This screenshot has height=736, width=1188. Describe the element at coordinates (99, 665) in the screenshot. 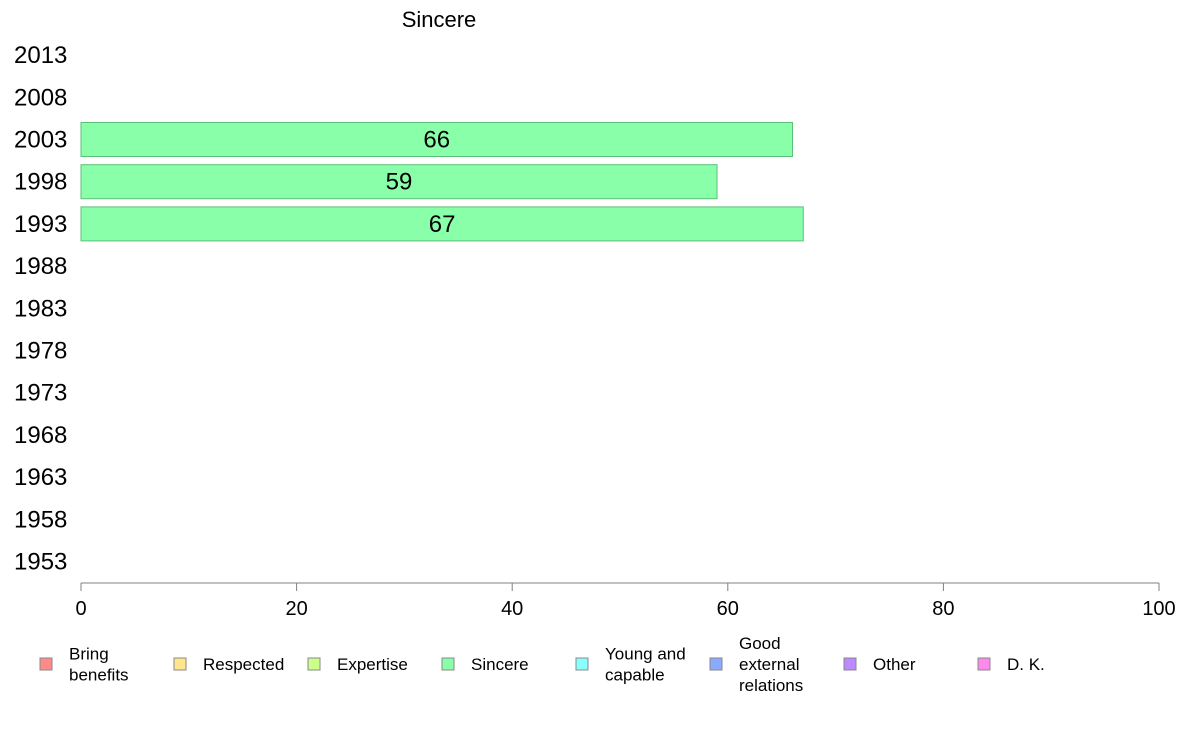

I see `legend-label: Bring benefits` at that location.